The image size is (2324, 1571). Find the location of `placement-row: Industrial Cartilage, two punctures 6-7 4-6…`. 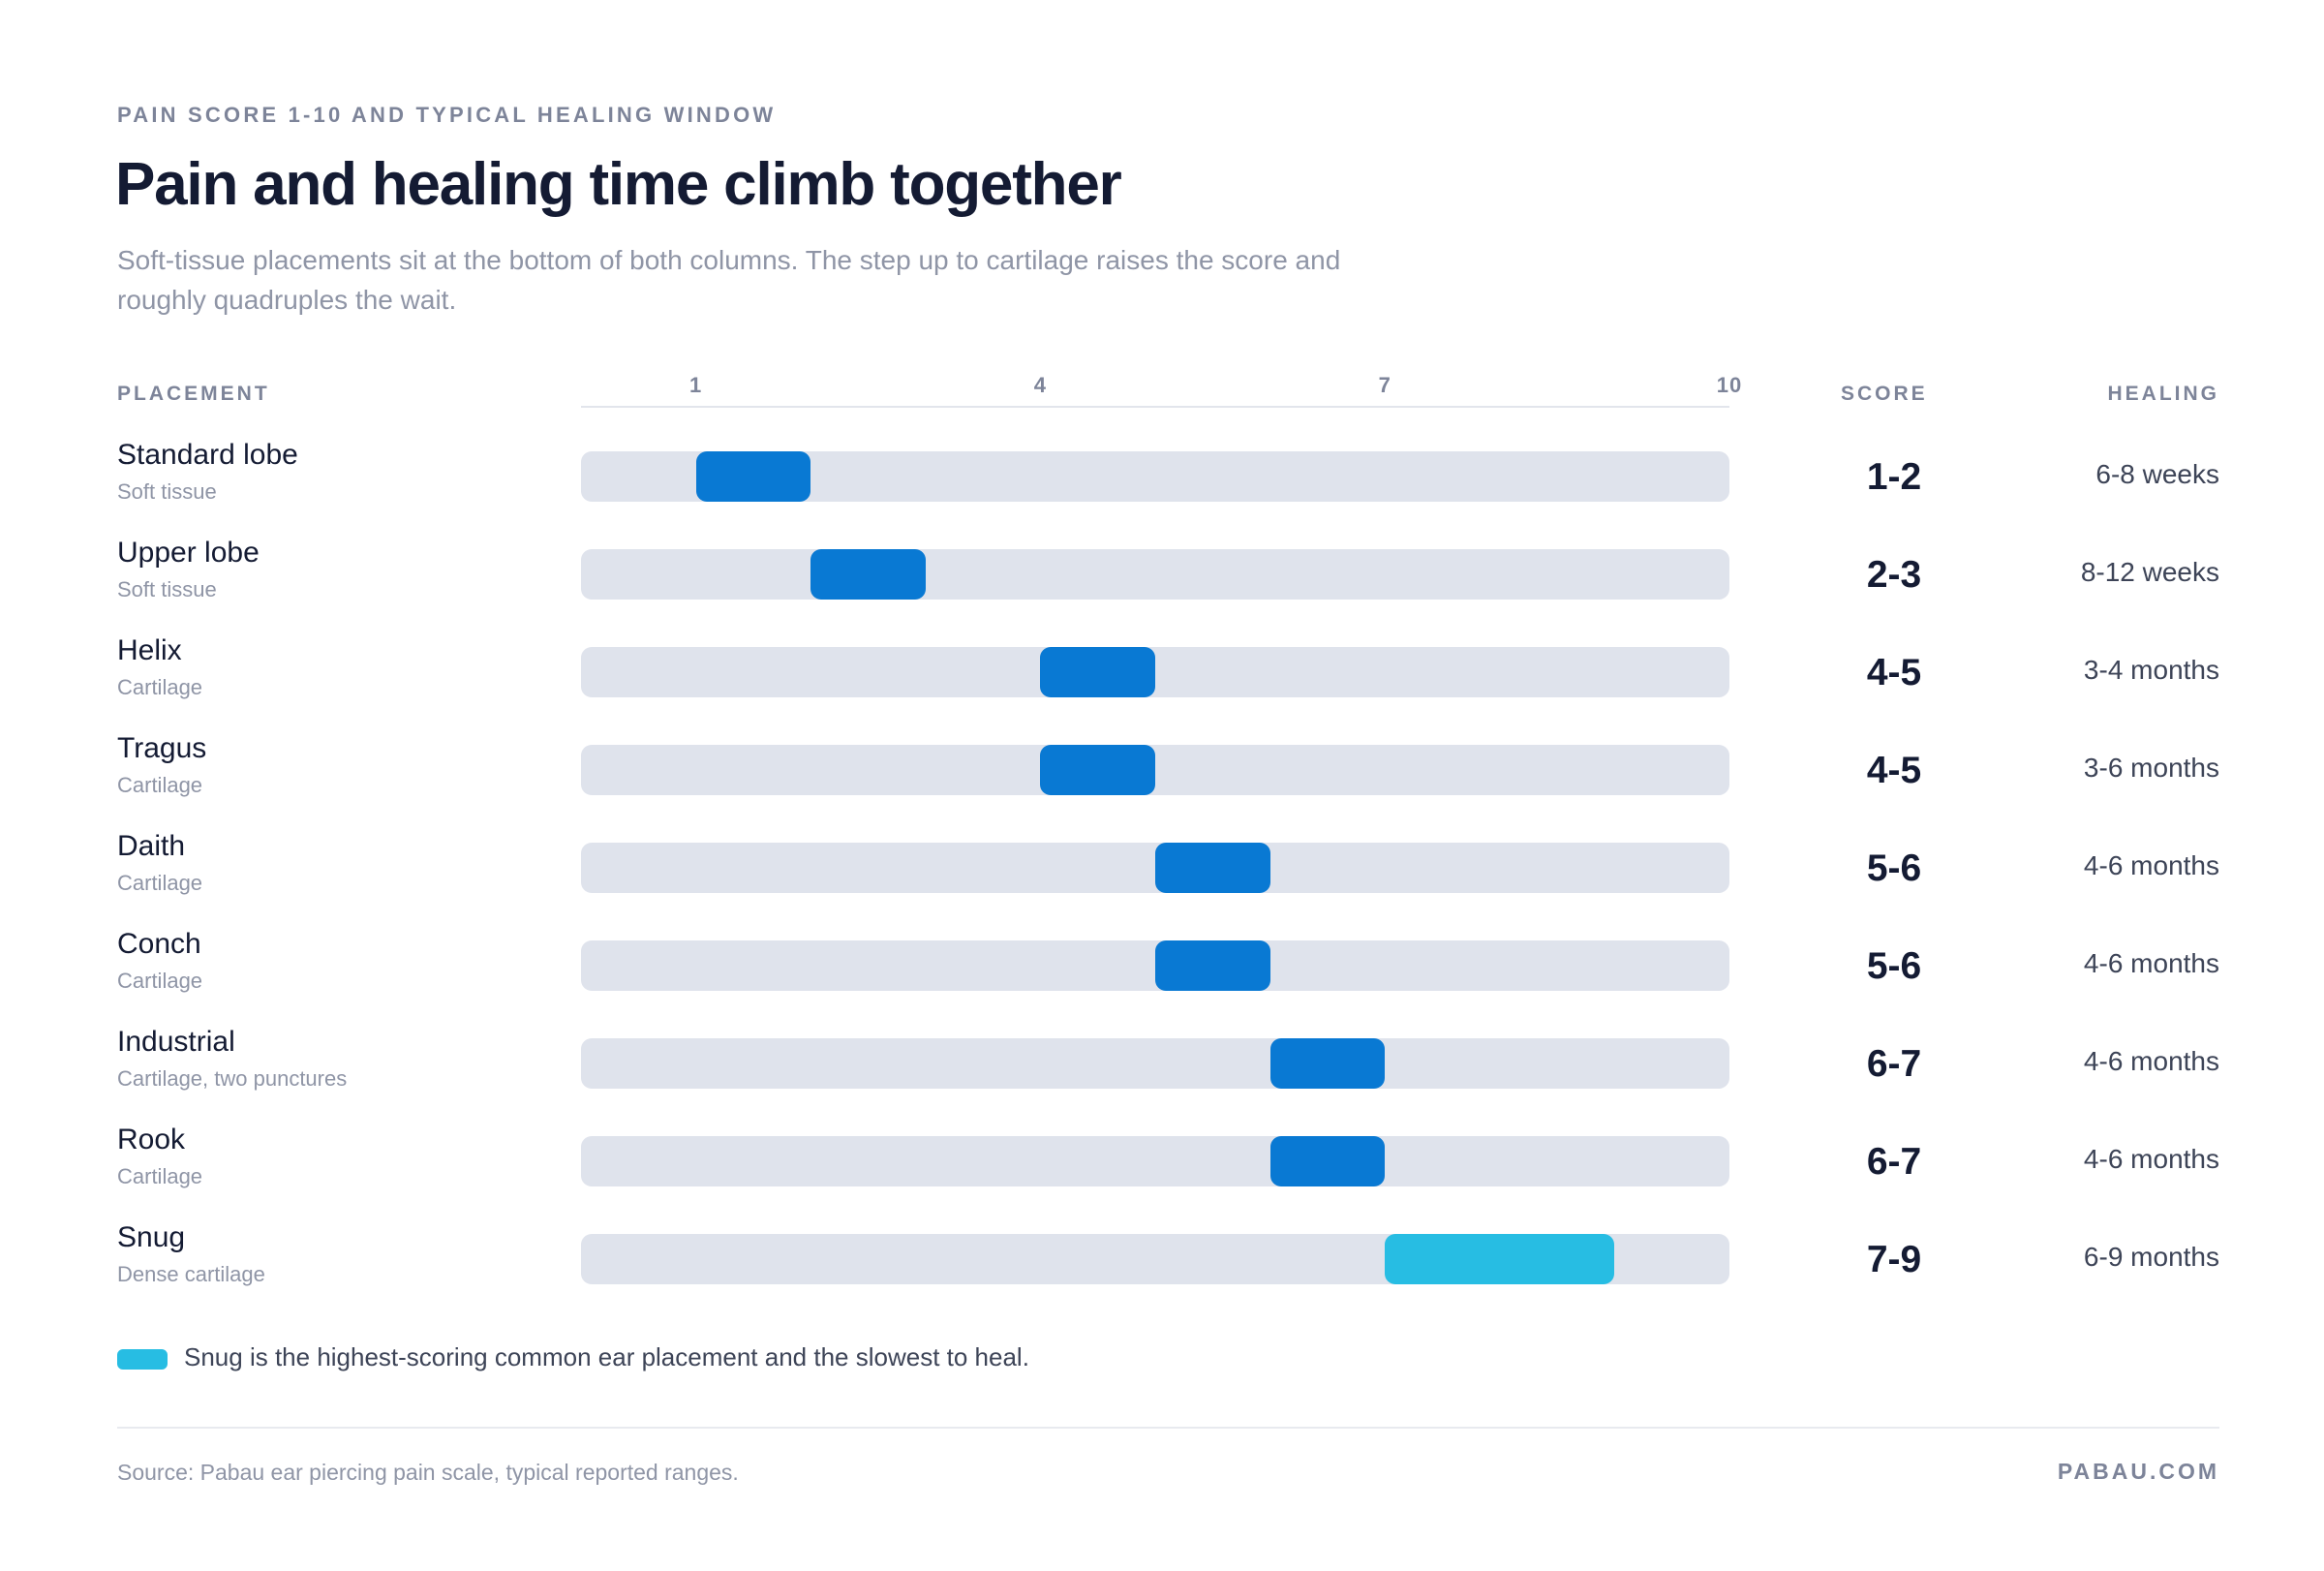

placement-row: Industrial Cartilage, two punctures 6-7 4-6… is located at coordinates (1162, 1074).